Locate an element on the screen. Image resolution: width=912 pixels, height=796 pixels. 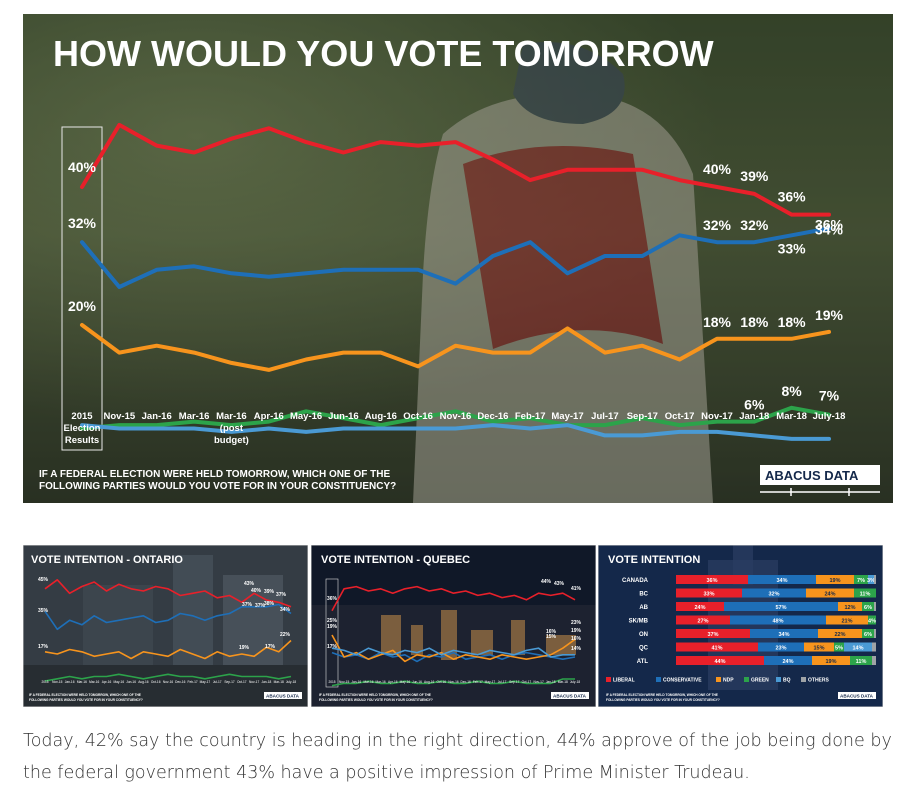
bar-value-label: 23% is located at coordinates (780, 648).